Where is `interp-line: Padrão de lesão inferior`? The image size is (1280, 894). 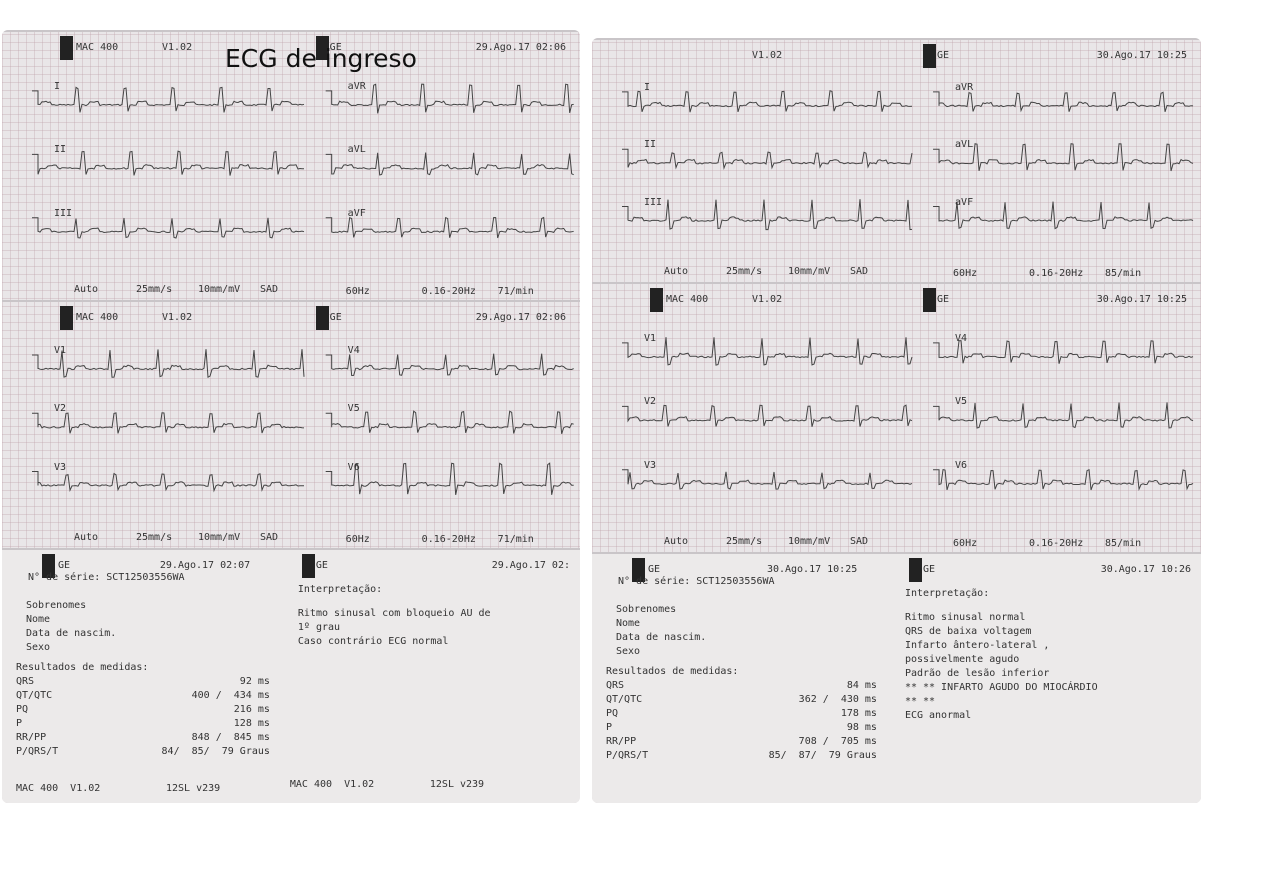
interp-line: Padrão de lesão inferior is located at coordinates (977, 673).